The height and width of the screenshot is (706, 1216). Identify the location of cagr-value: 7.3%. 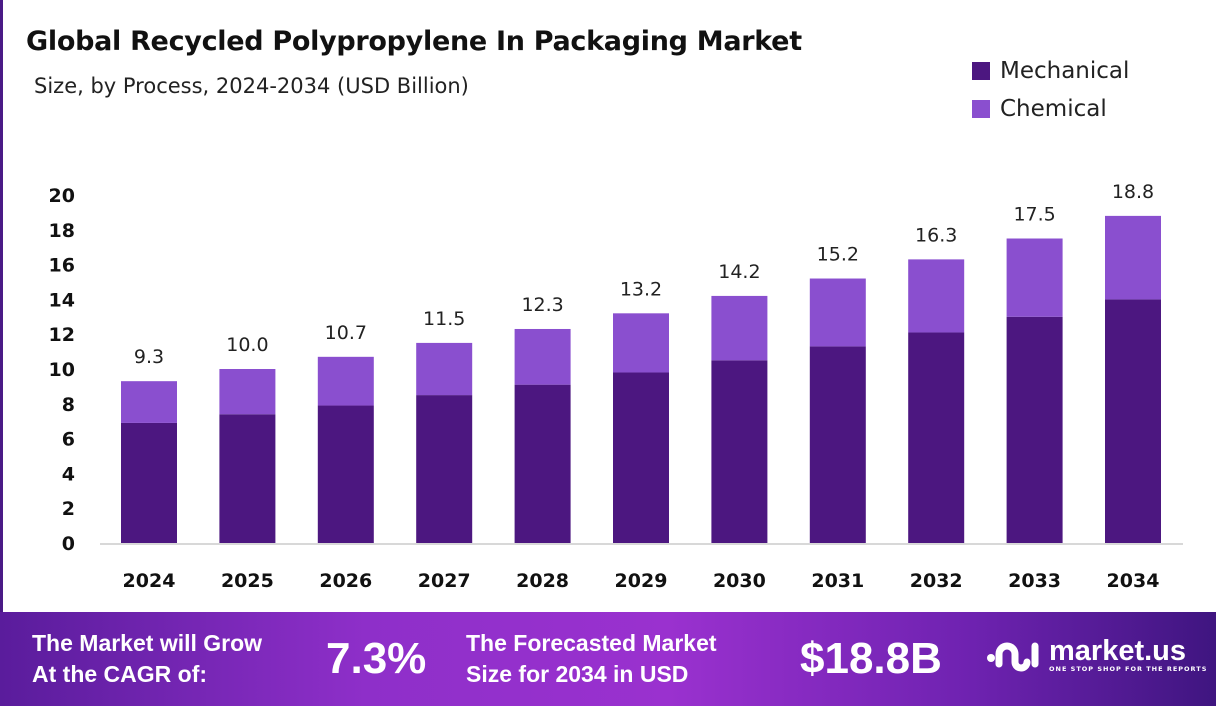
(376, 658).